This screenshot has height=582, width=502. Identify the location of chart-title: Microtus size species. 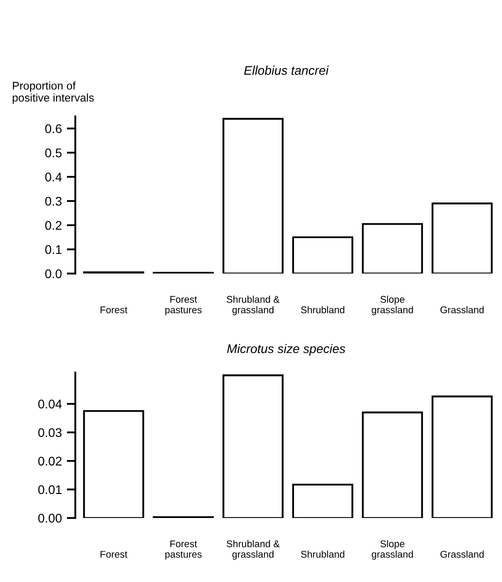
(286, 350).